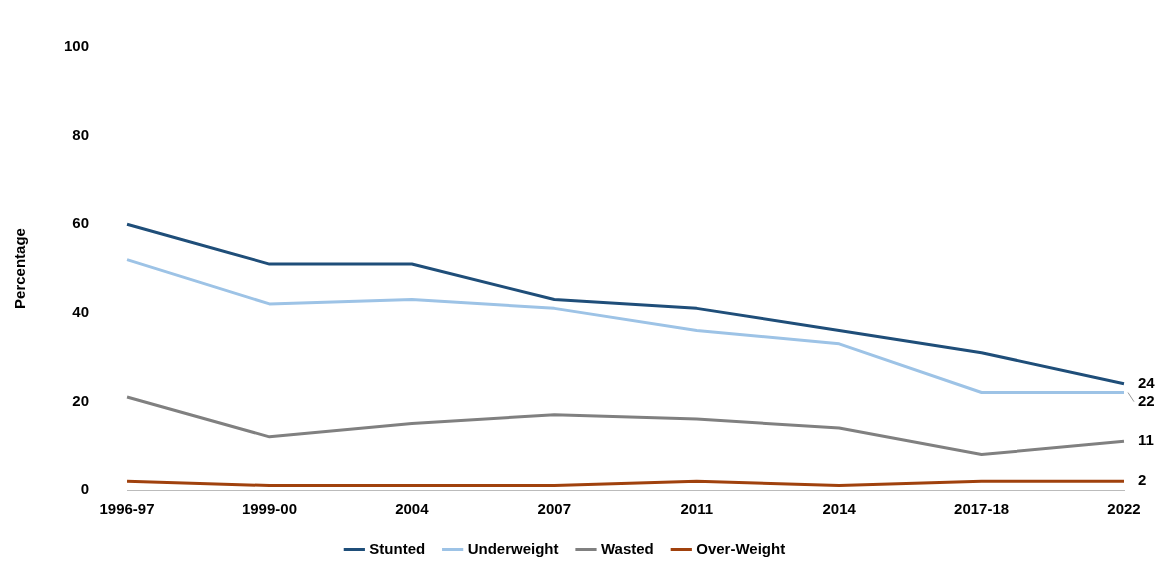 The image size is (1172, 575). I want to click on legend-label: Wasted, so click(627, 548).